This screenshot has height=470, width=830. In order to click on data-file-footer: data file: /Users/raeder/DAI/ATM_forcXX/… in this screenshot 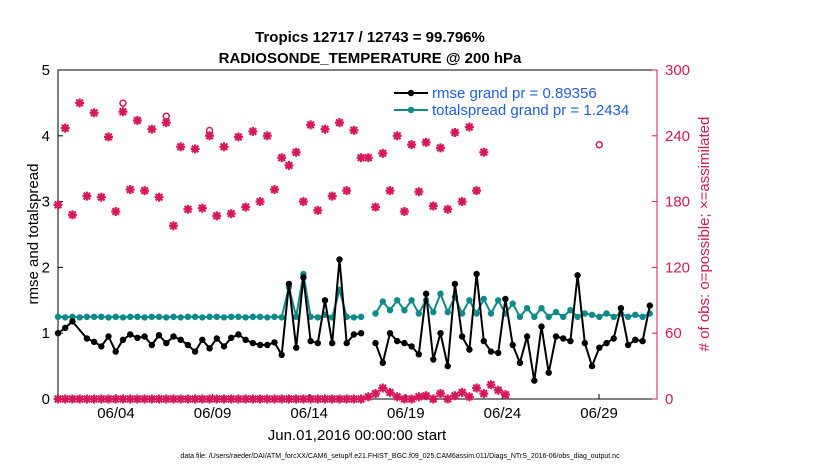, I will do `click(400, 456)`.